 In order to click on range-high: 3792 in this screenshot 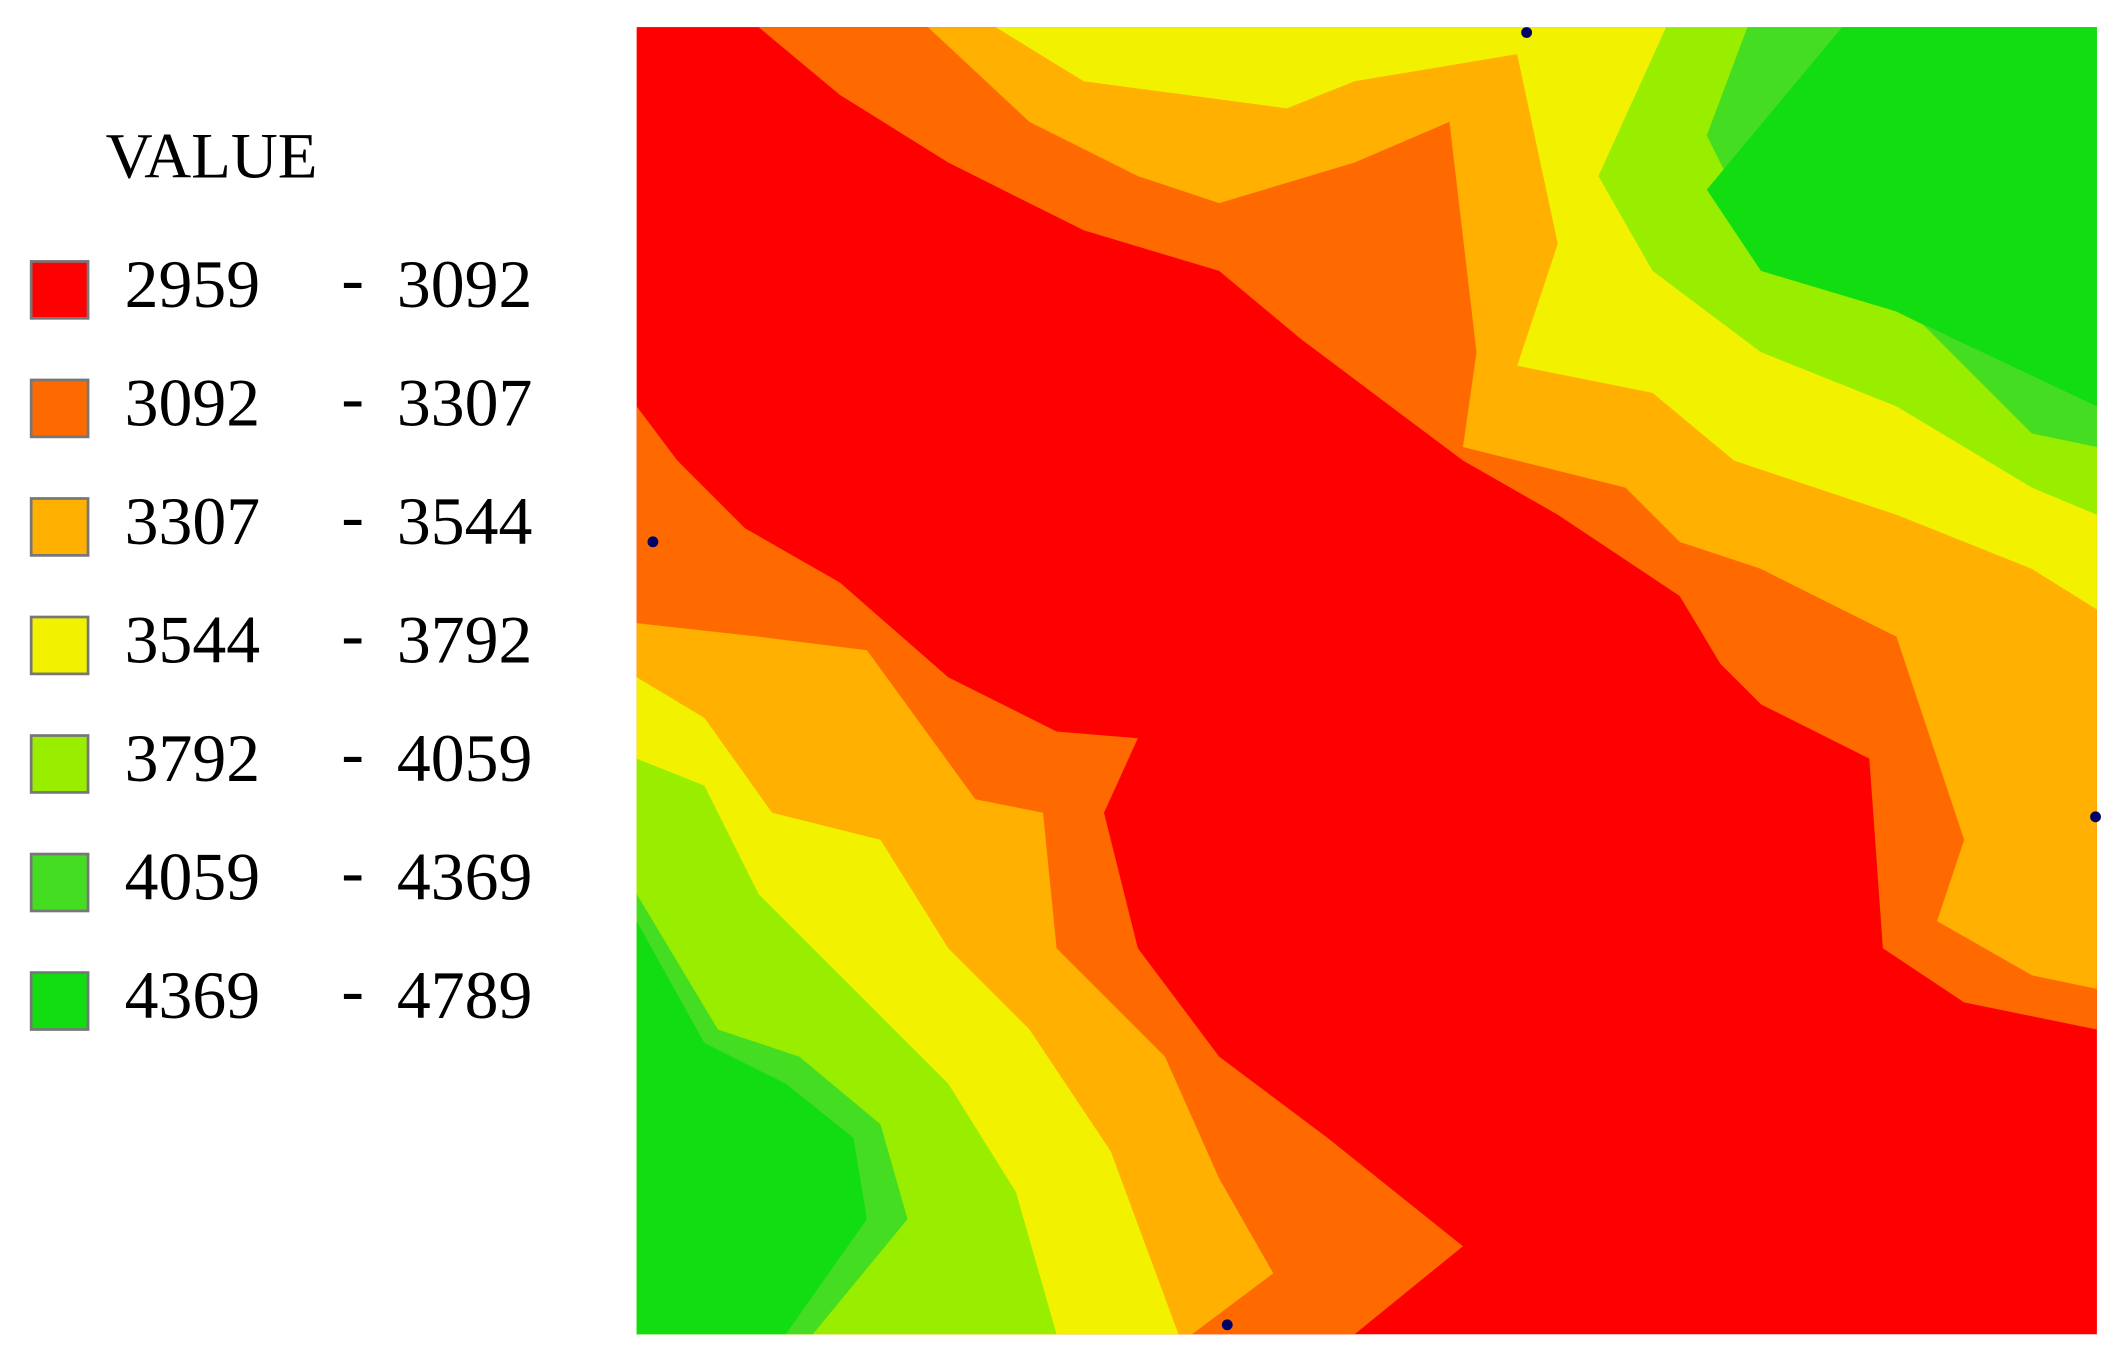, I will do `click(464, 639)`.